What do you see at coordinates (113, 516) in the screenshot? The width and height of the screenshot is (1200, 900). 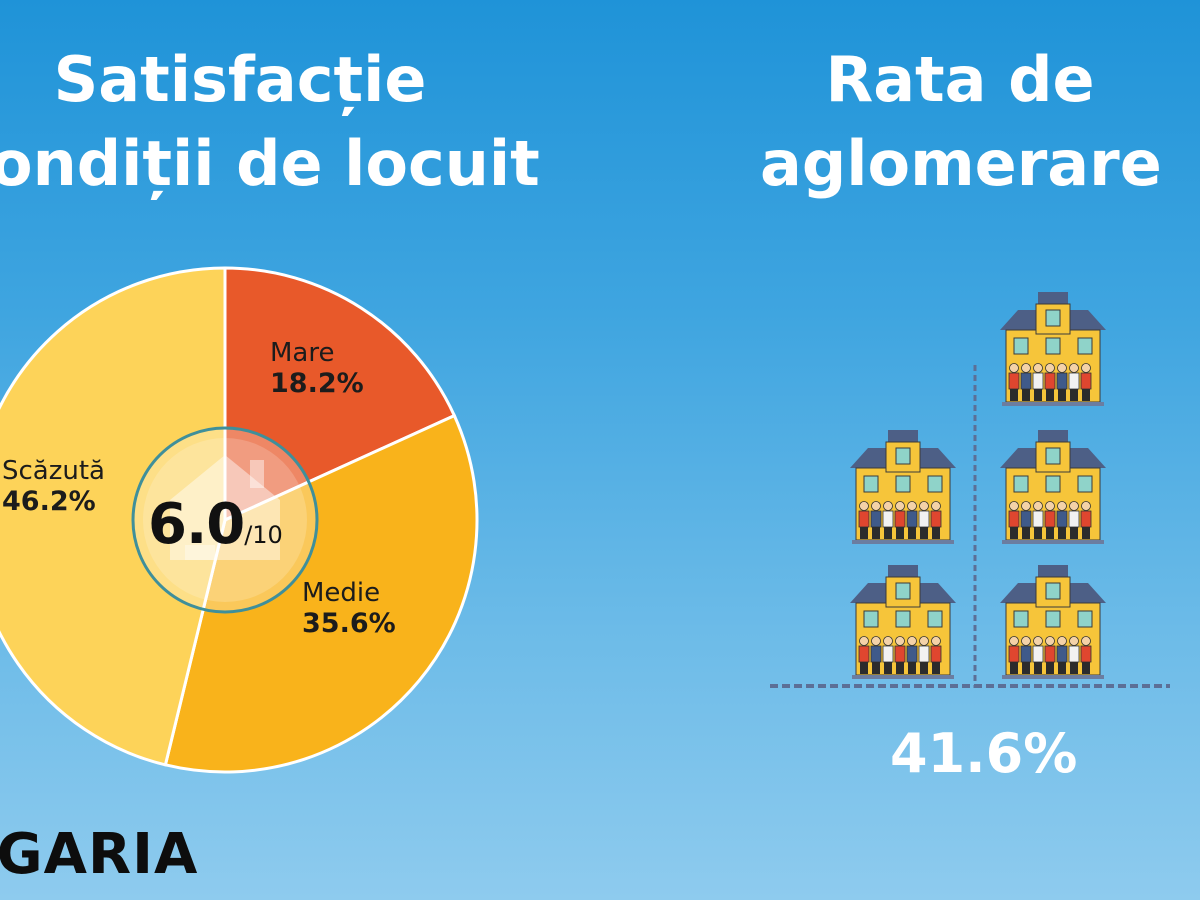 I see `pie-slice-sc-zut-` at bounding box center [113, 516].